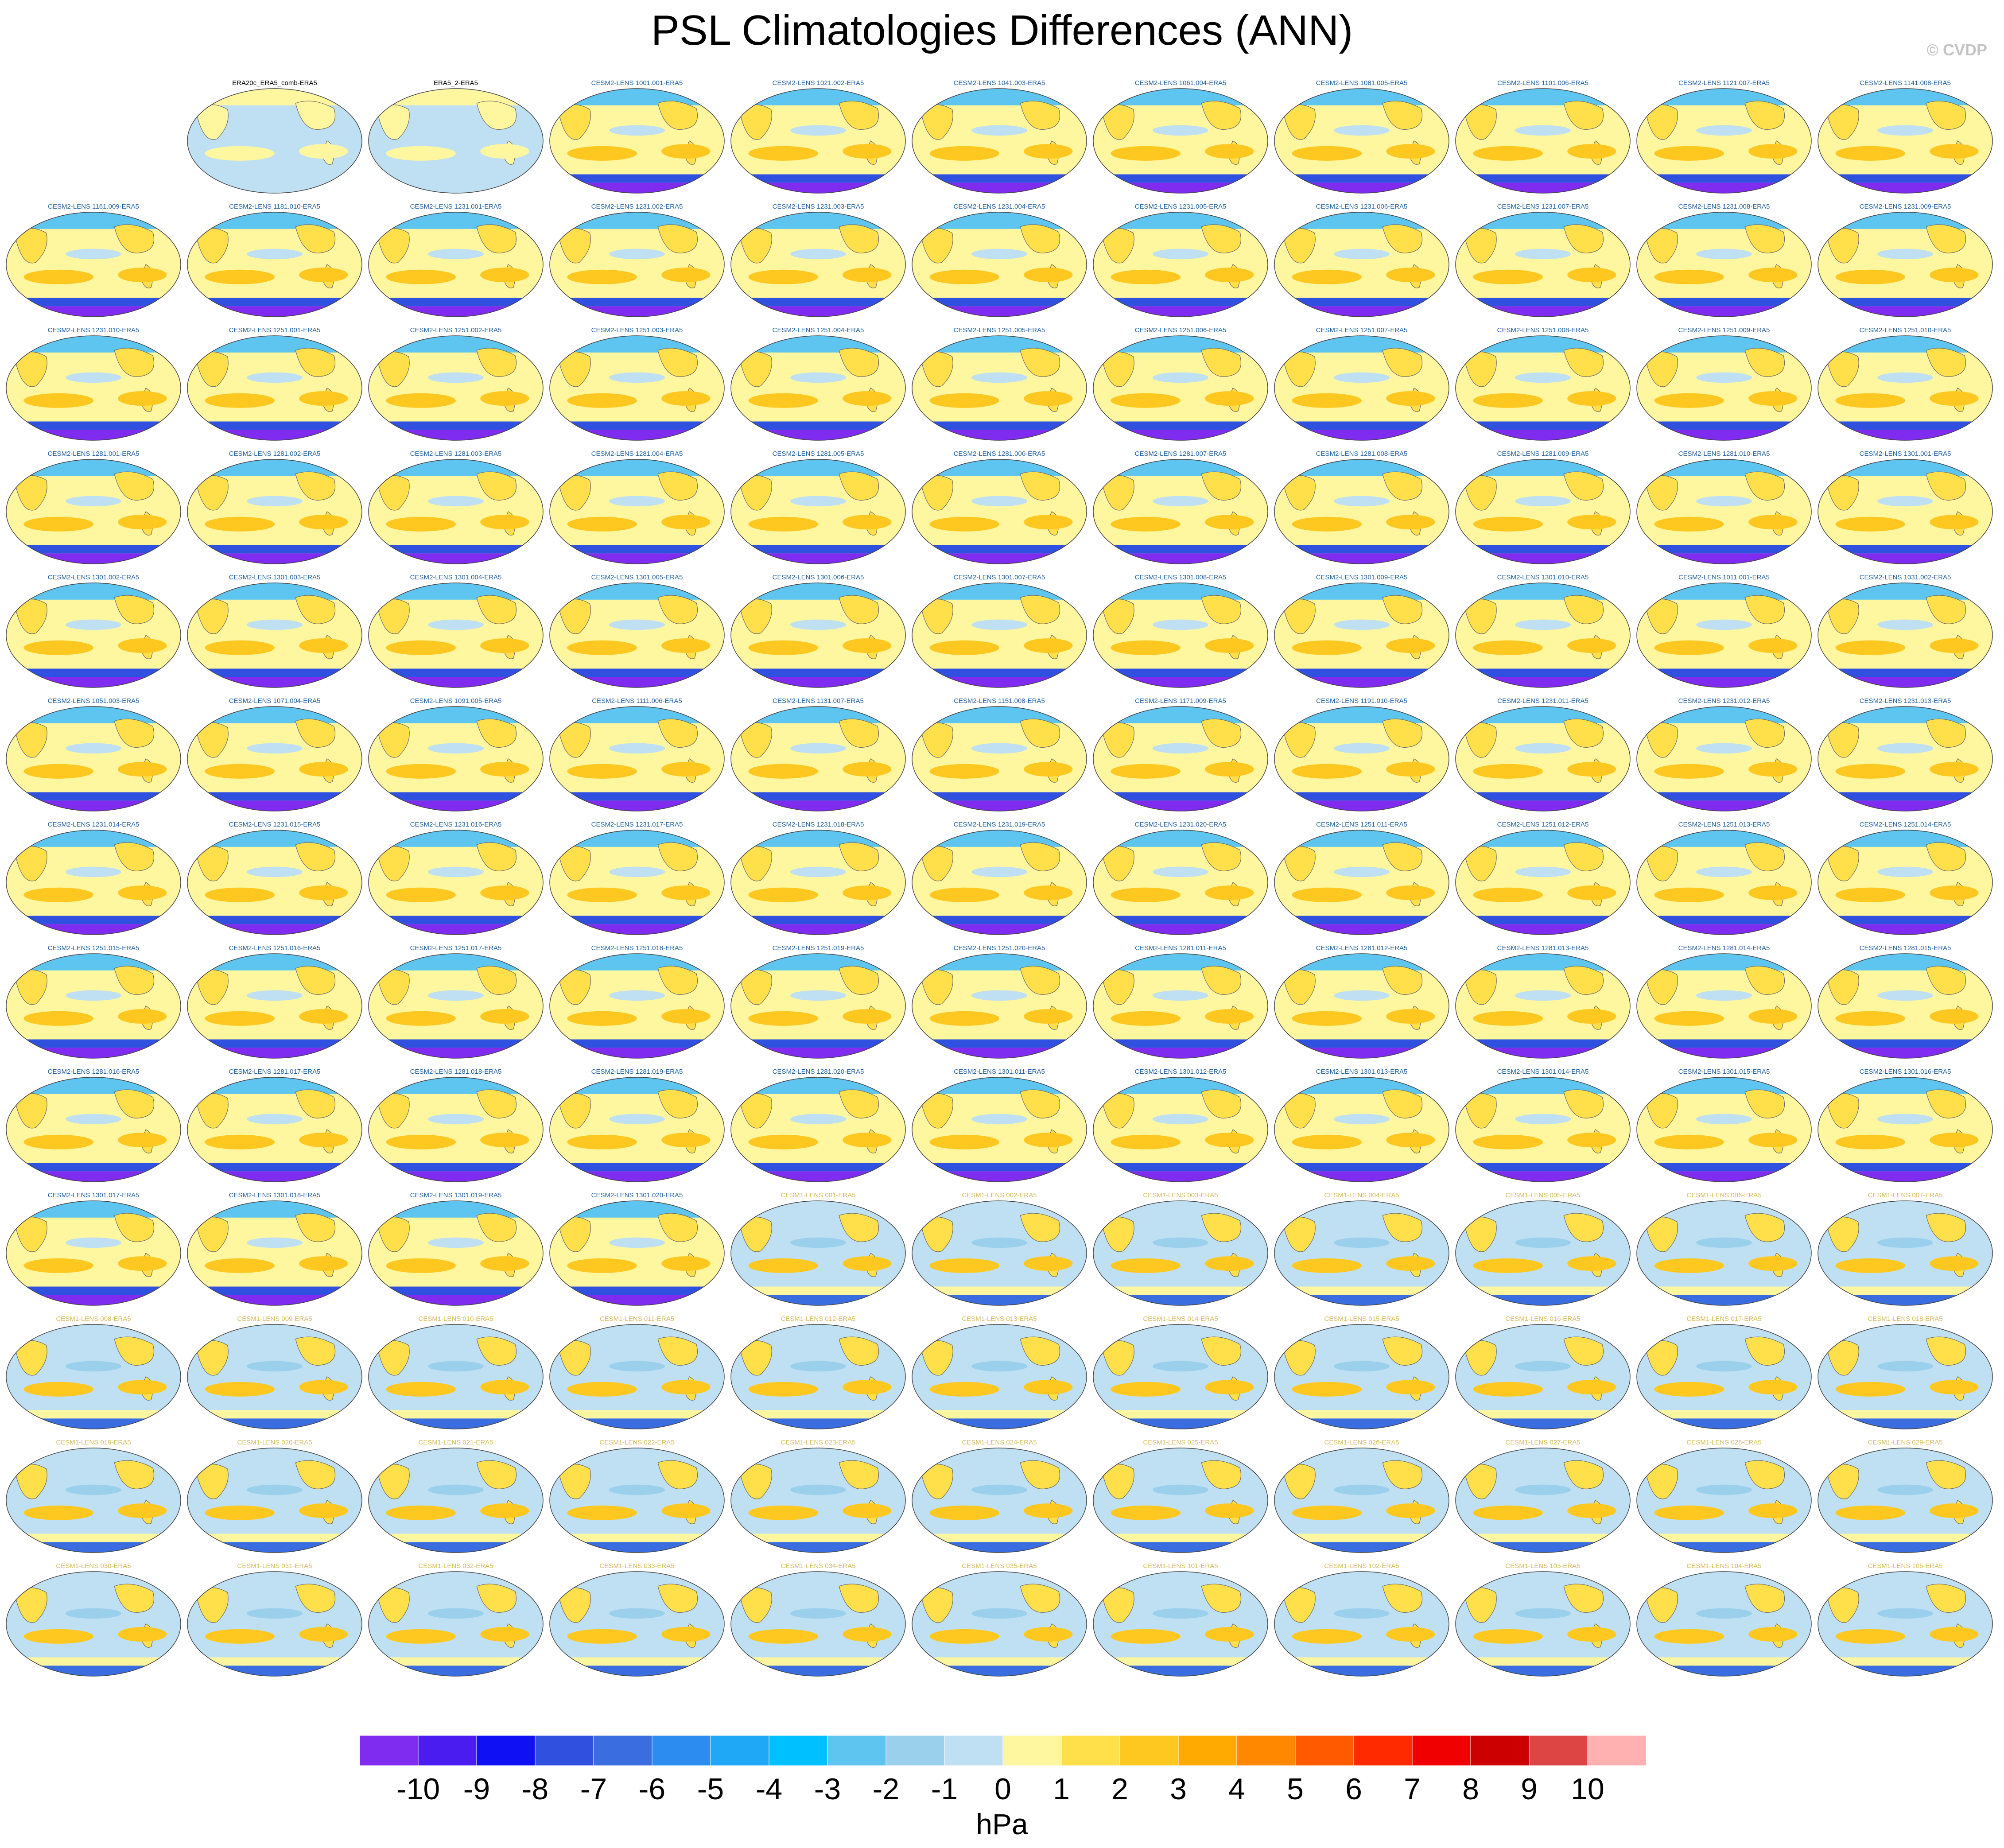  I want to click on panel-title: CESM2-LENS 1251.008-ERA5, so click(1543, 330).